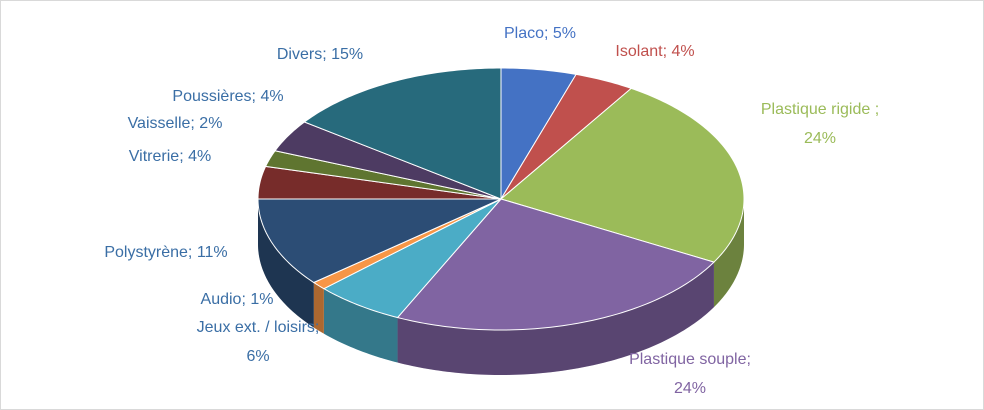 The width and height of the screenshot is (984, 410). Describe the element at coordinates (320, 54) in the screenshot. I see `data-label: Divers; 15%` at that location.